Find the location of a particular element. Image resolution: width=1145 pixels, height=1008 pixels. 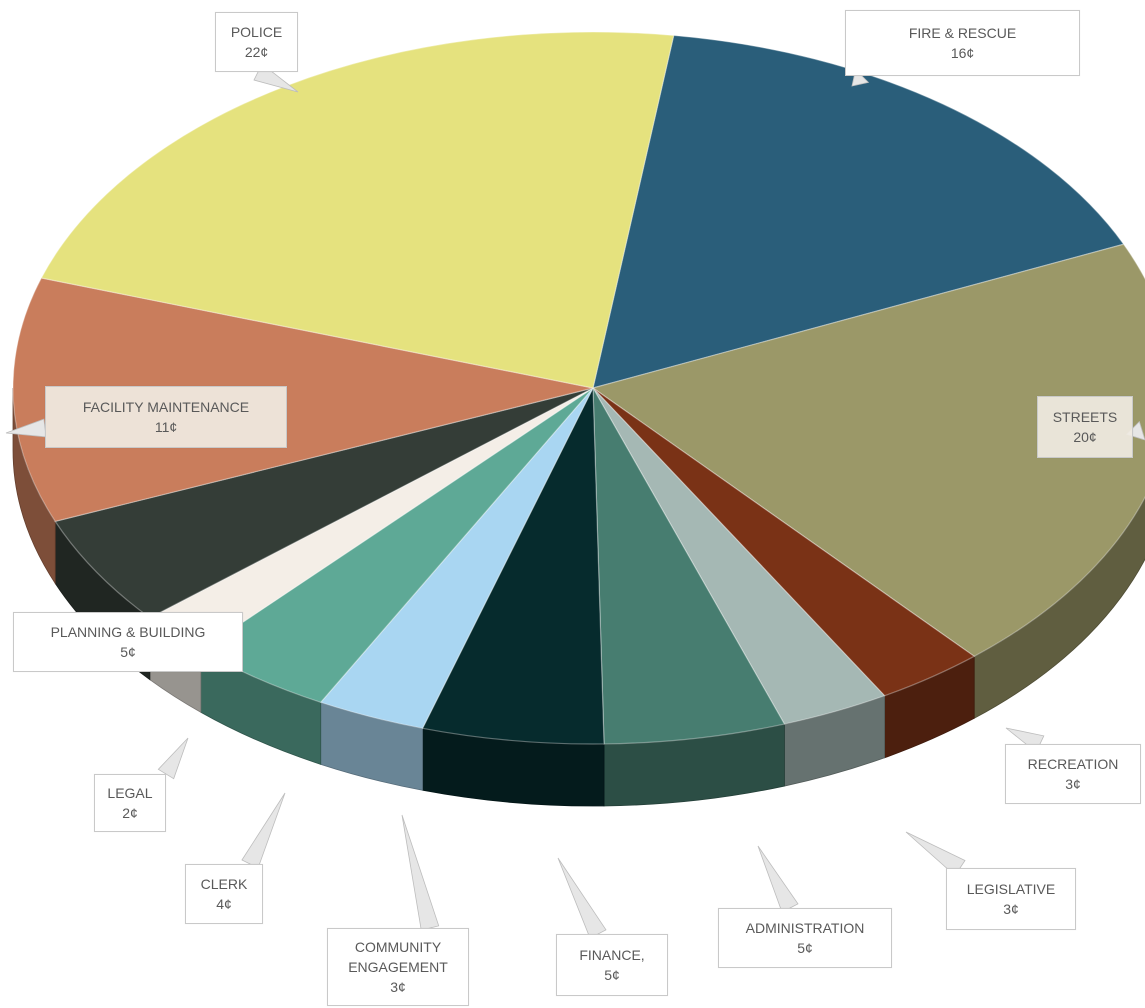

label-police-name: POLICE is located at coordinates (256, 32).